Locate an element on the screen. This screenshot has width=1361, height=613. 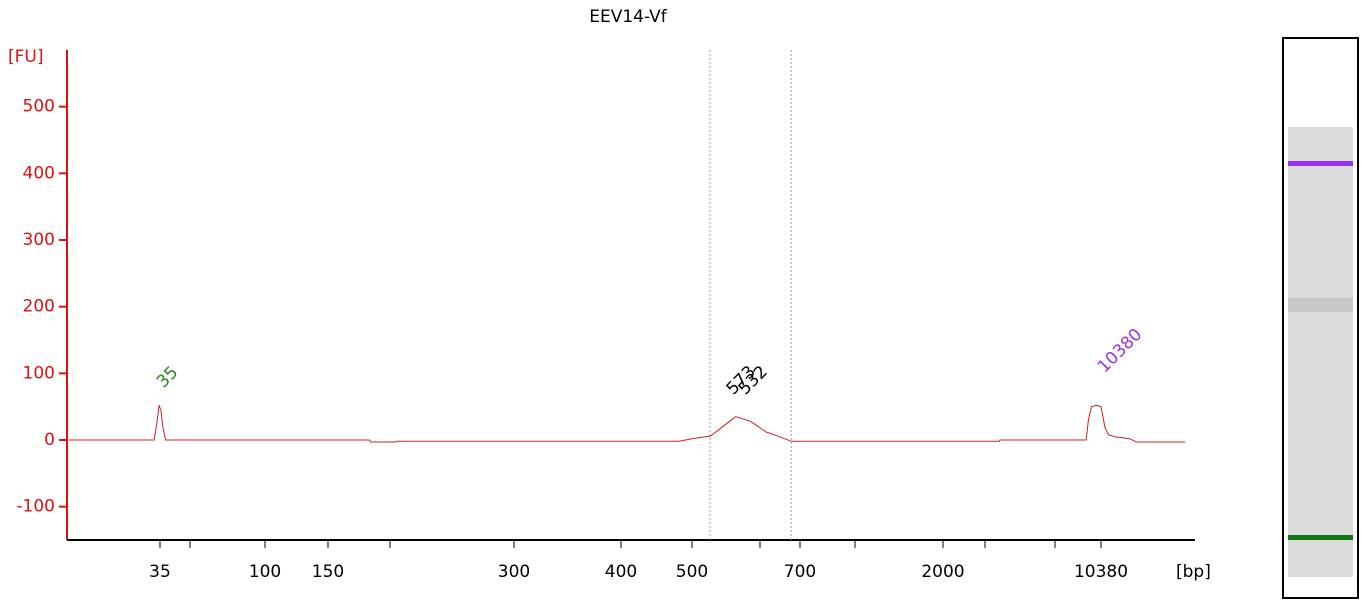
x-tick-label: 2000 is located at coordinates (942, 572).